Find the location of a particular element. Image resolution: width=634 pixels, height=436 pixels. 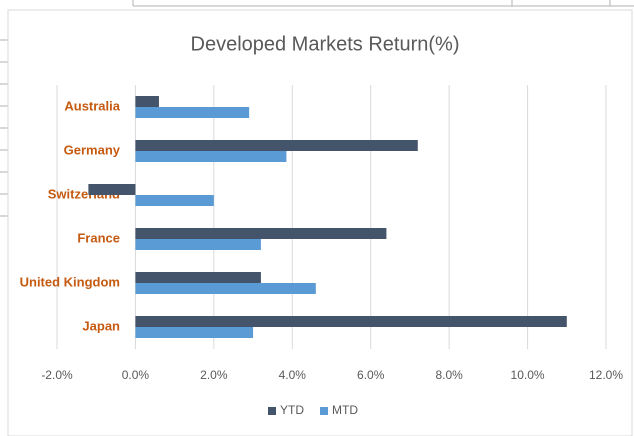

x-tick-label: 10.0% is located at coordinates (528, 375).